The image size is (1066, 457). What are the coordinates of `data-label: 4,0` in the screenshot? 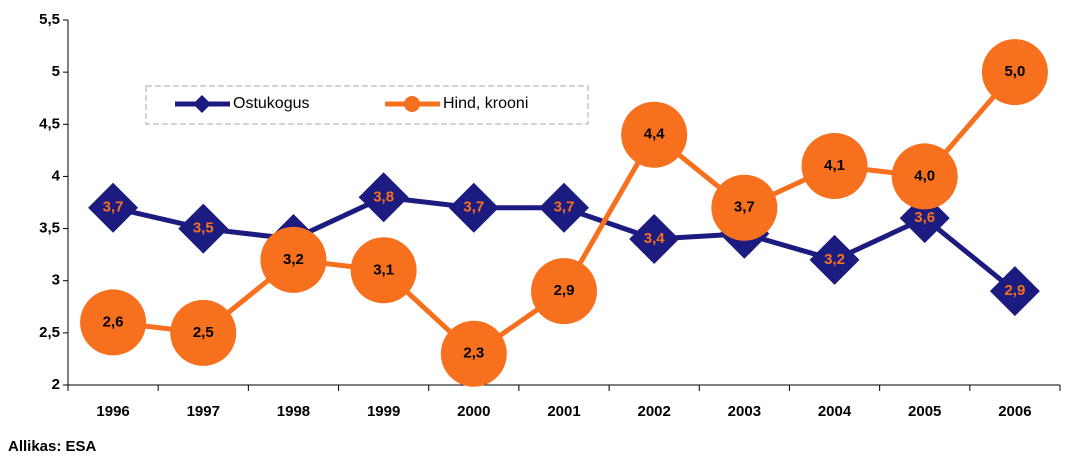 It's located at (924, 175).